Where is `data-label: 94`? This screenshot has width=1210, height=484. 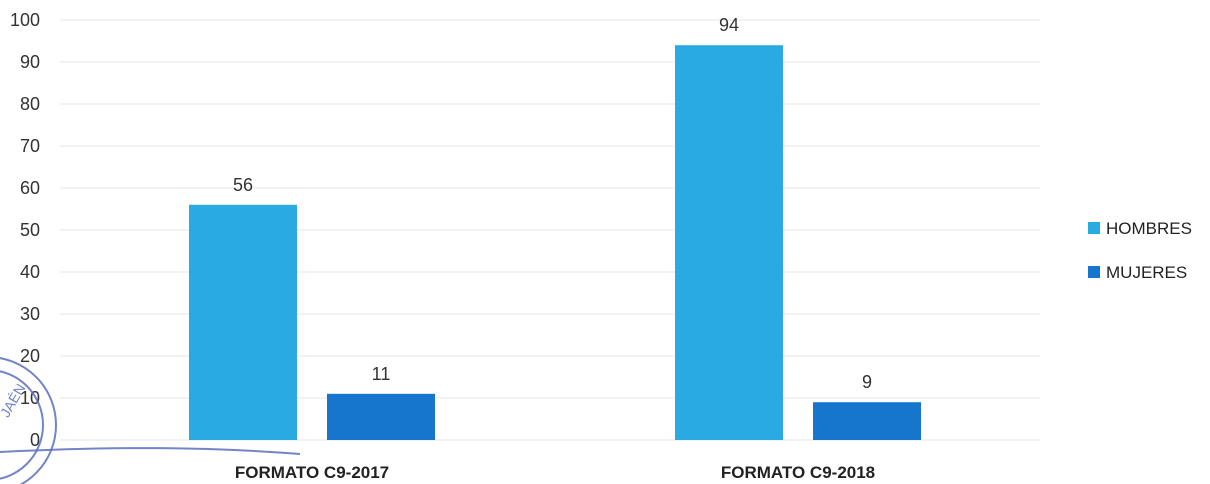 data-label: 94 is located at coordinates (729, 25).